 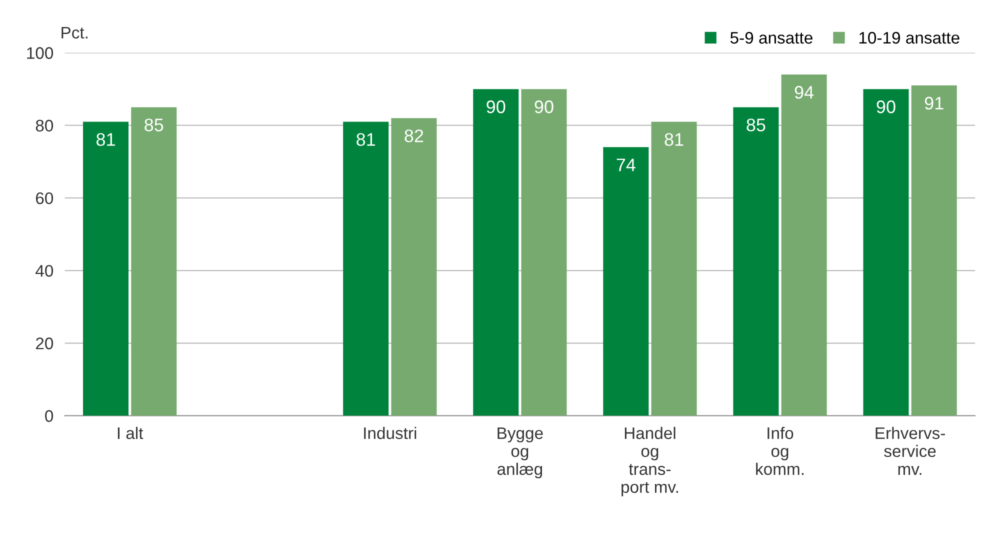 I want to click on y-tick-label: 80, so click(x=45, y=126).